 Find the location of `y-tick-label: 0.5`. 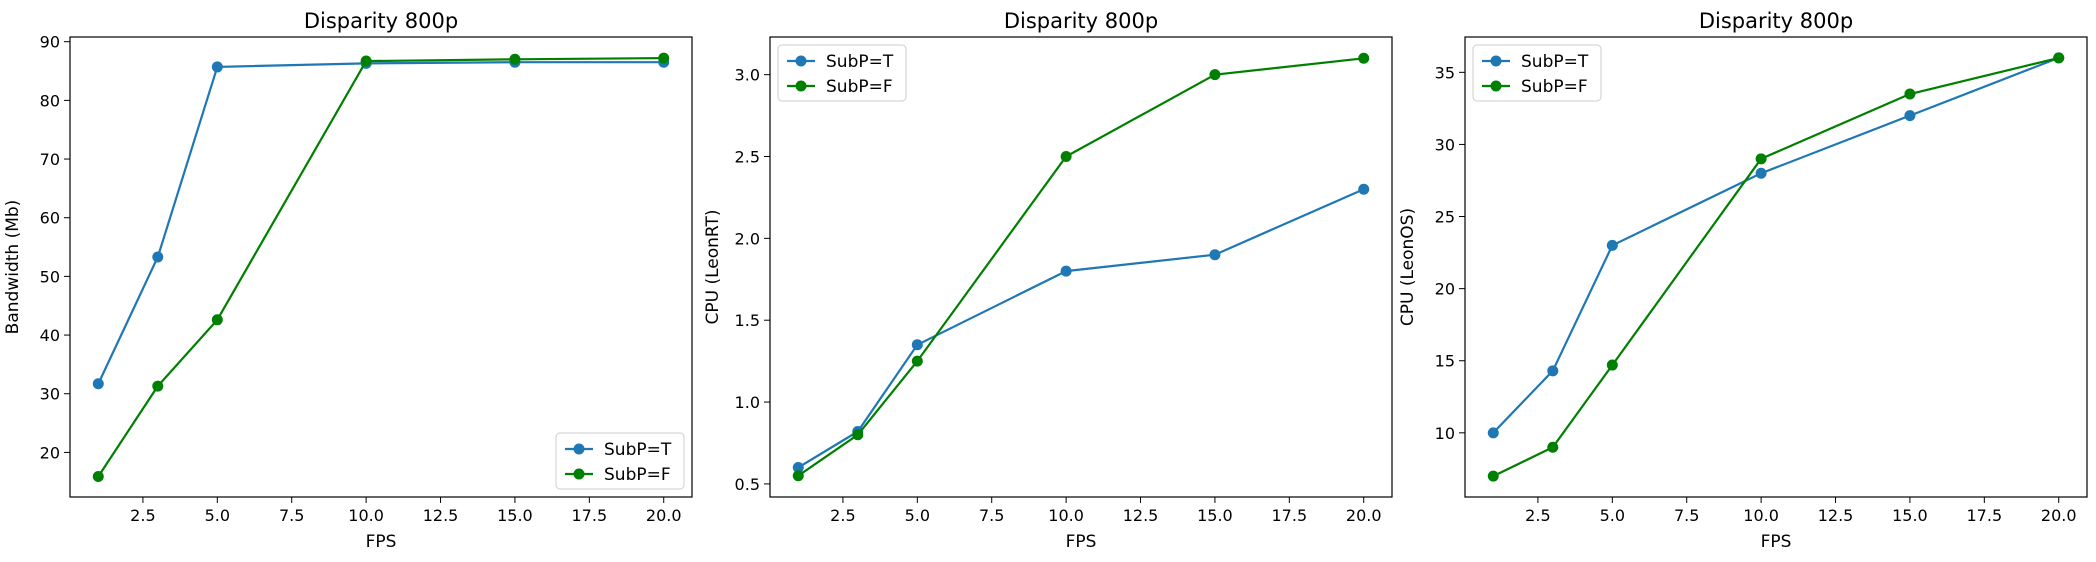

y-tick-label: 0.5 is located at coordinates (747, 484).